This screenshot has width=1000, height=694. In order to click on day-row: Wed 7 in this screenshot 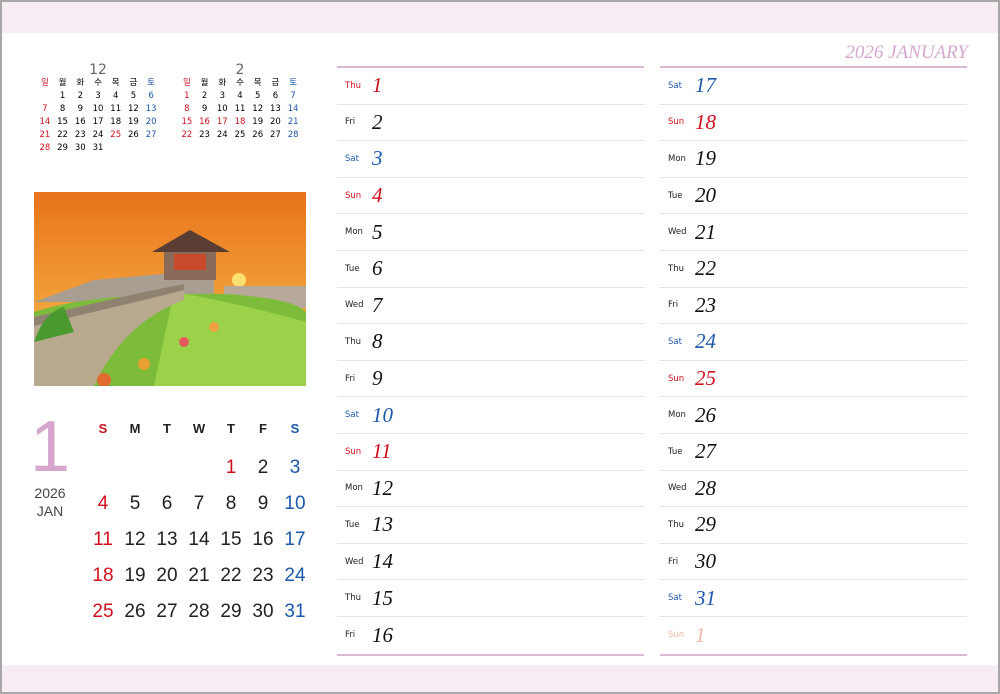, I will do `click(490, 306)`.